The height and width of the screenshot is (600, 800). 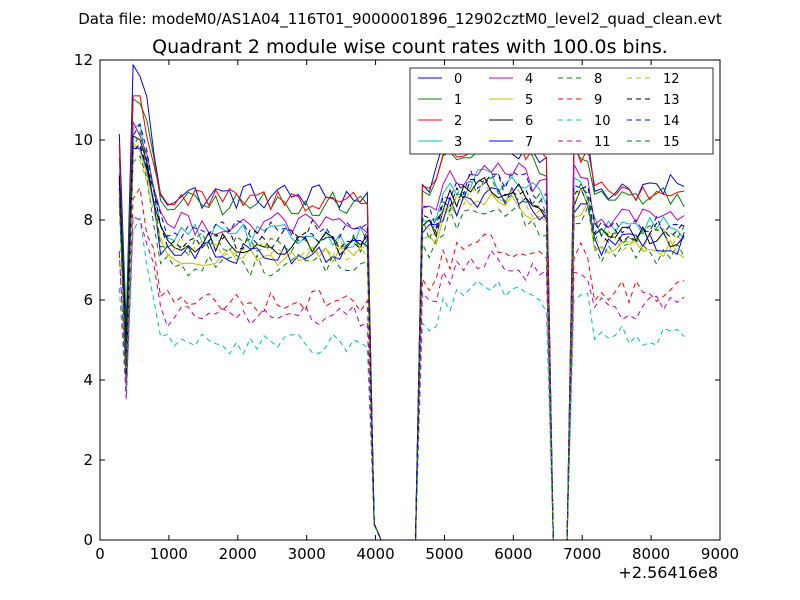 I want to click on legend-label-11: 11, so click(x=602, y=142).